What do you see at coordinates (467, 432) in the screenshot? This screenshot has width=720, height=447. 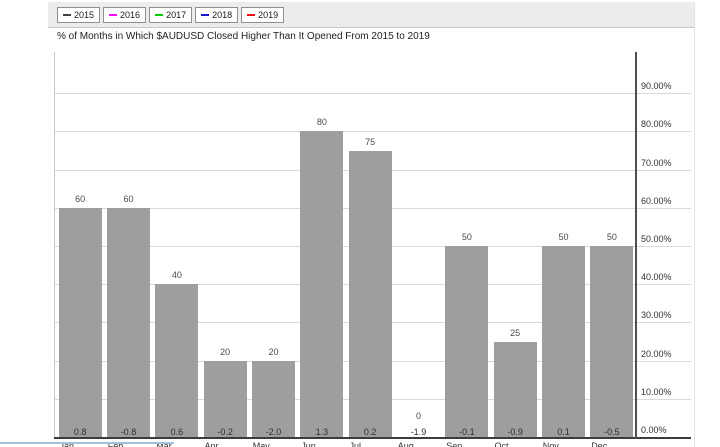 I see `bar-footer-value: -0.1` at bounding box center [467, 432].